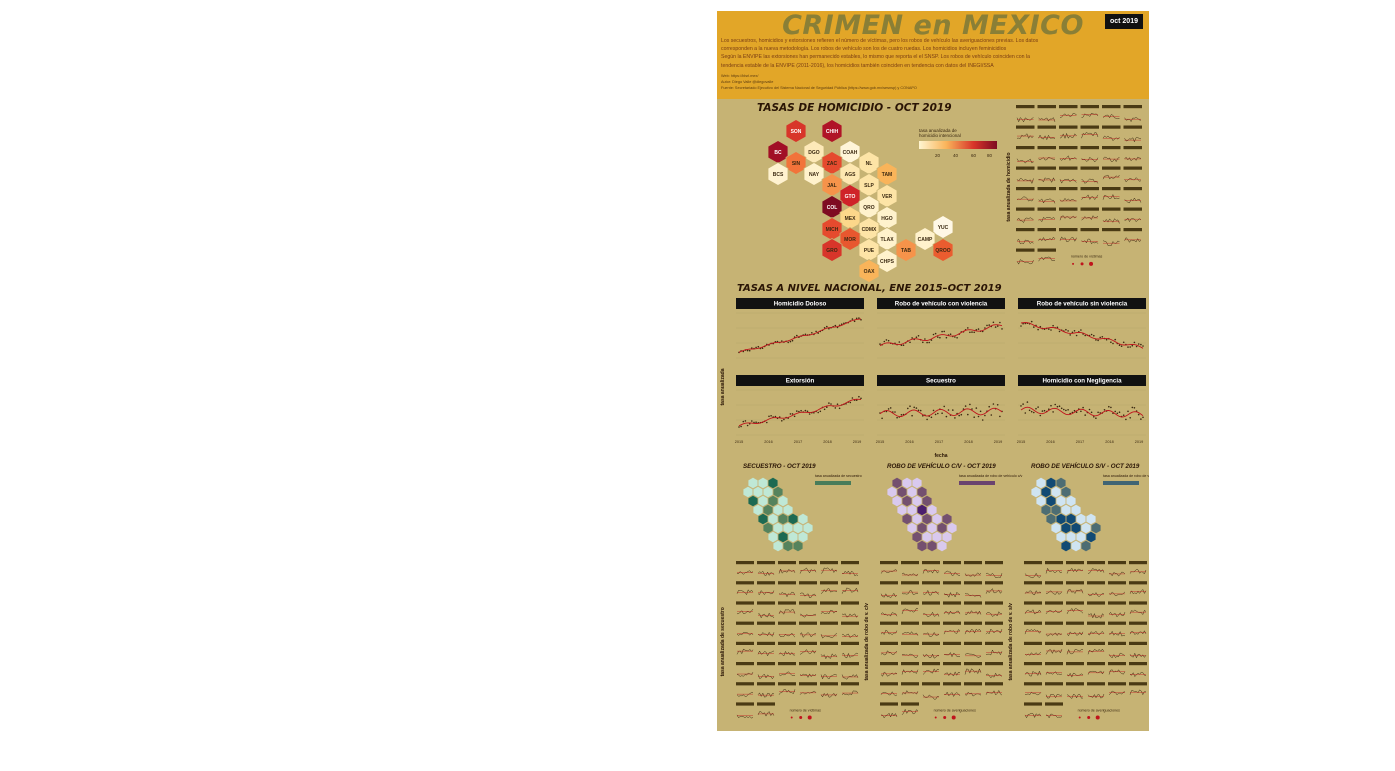  I want to click on count-legend-title: número de víctimas, so click(806, 710).